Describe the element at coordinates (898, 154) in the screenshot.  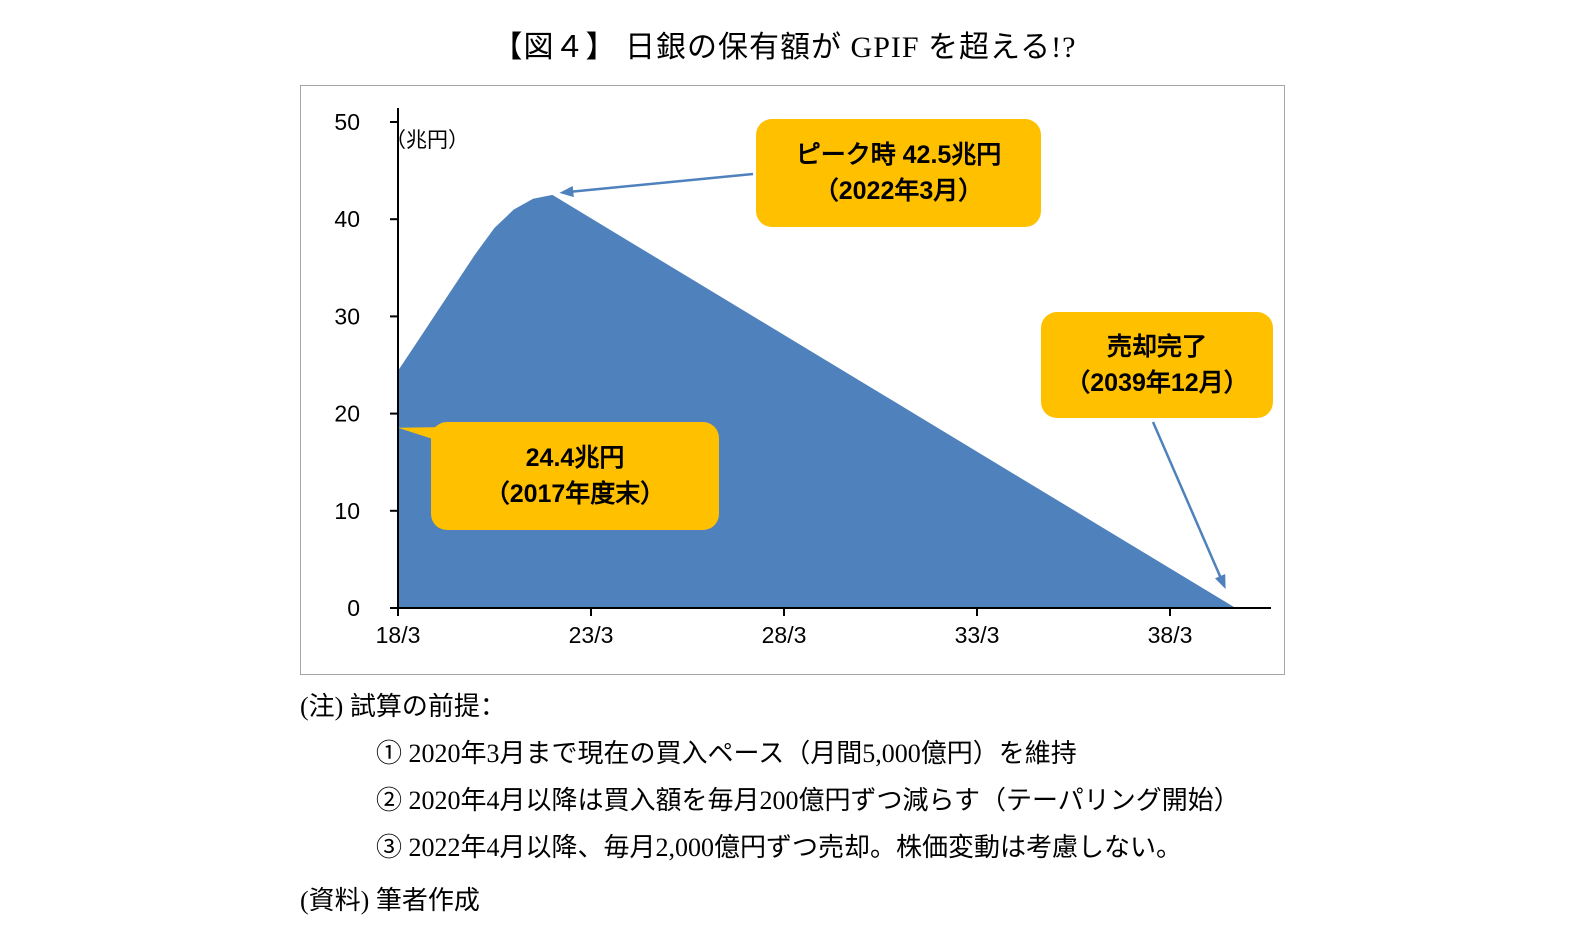
I see `callout-peak-line1: ピーク時 42.5兆円` at that location.